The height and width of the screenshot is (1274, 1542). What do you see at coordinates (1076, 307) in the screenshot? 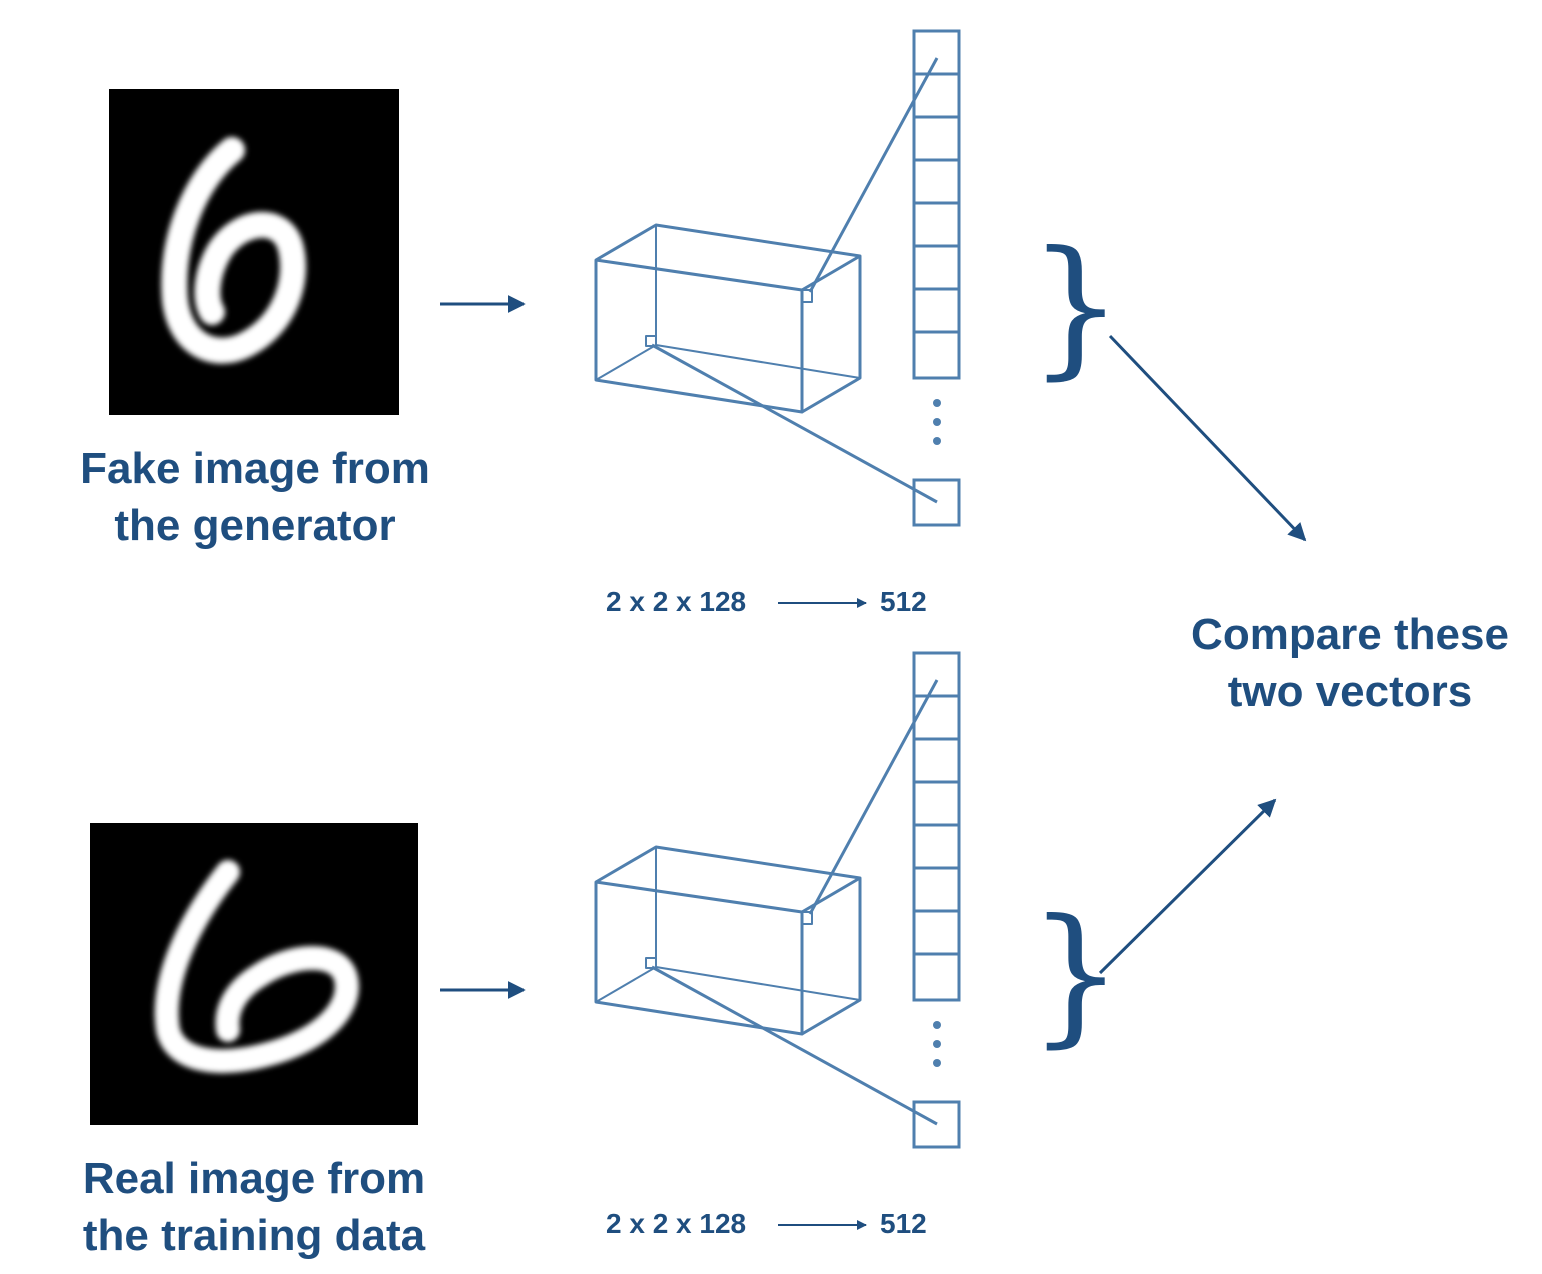
I see `top-vector-brace: }` at bounding box center [1076, 307].